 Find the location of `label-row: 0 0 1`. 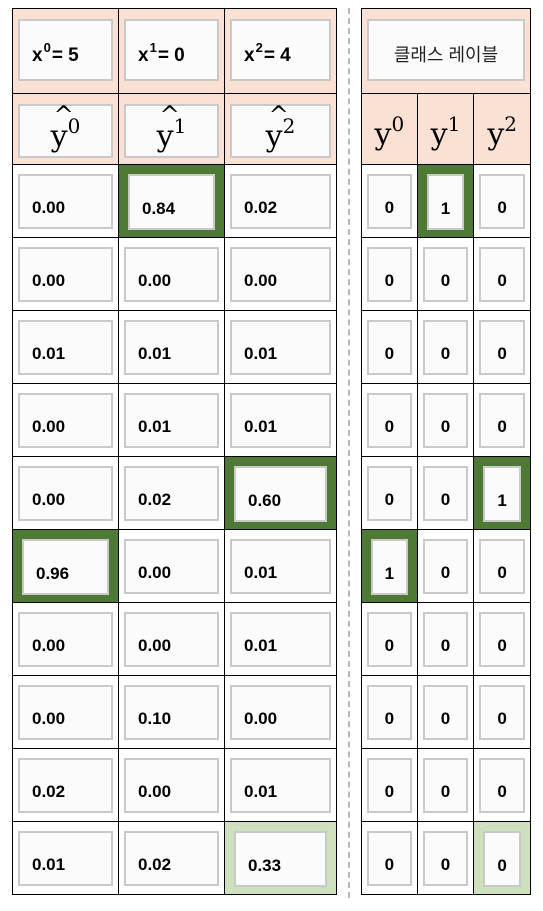

label-row: 0 0 1 is located at coordinates (446, 493).